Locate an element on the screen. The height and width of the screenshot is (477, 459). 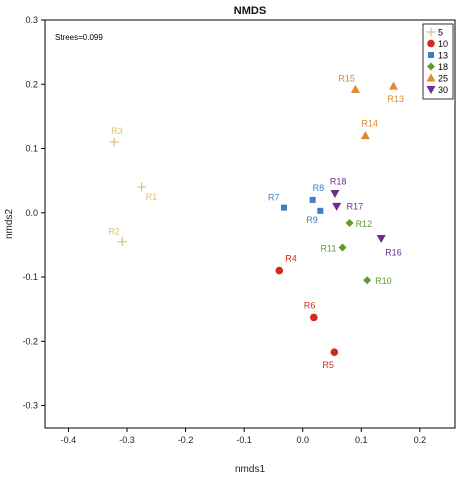
point-label: R5 is located at coordinates (328, 365).